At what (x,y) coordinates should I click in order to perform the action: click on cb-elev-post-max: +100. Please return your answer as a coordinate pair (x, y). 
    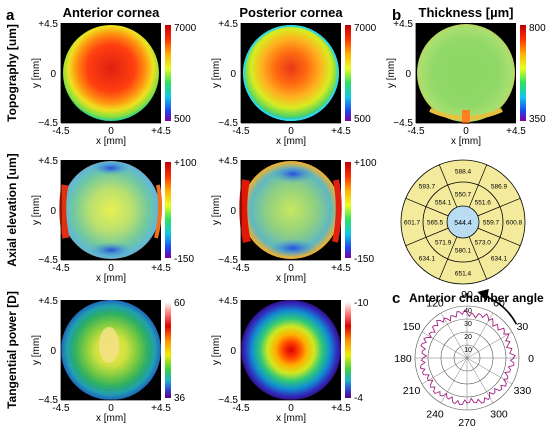
    Looking at the image, I should click on (365, 163).